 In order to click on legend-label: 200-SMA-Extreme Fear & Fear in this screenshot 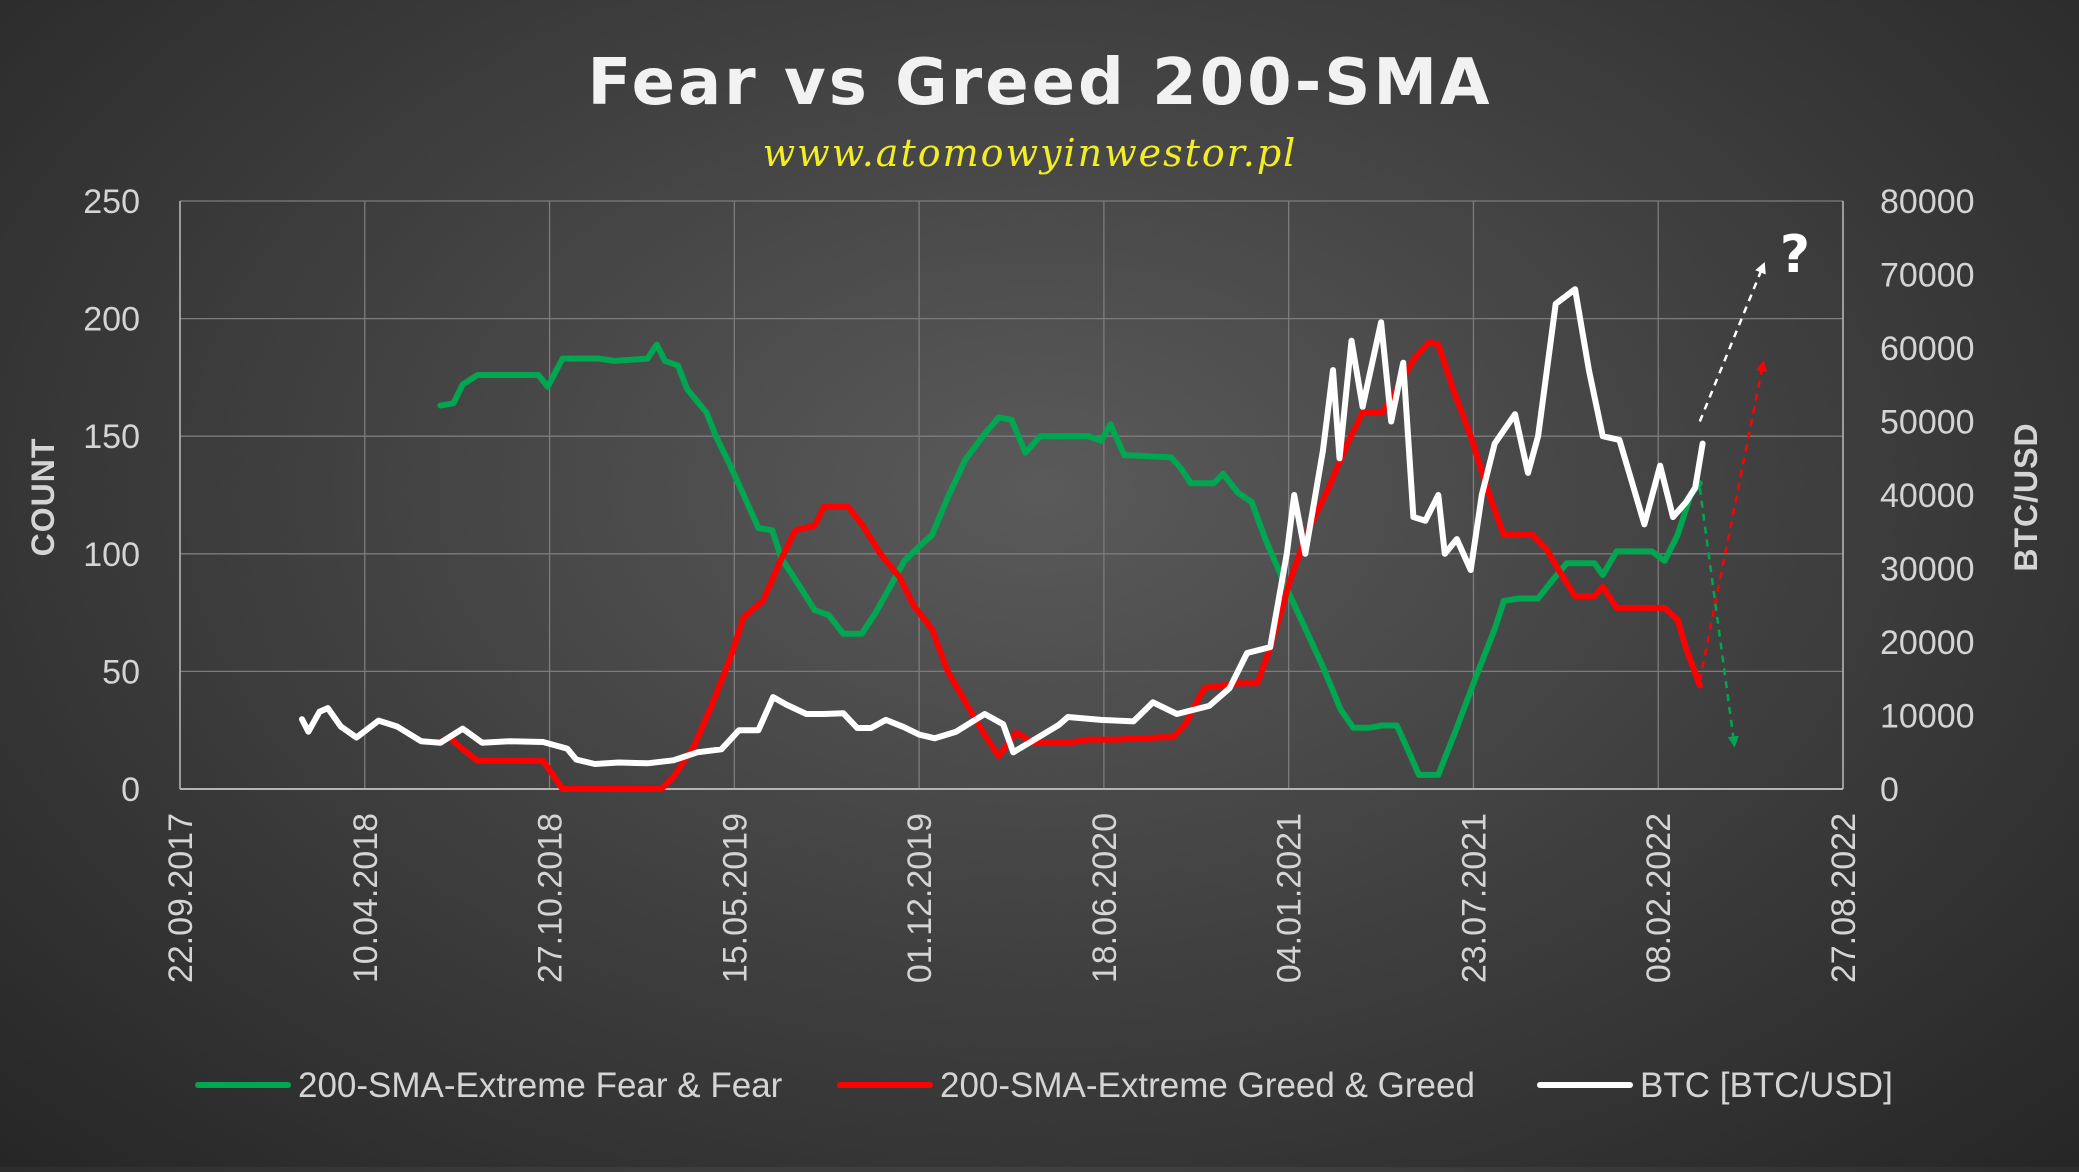, I will do `click(540, 1085)`.